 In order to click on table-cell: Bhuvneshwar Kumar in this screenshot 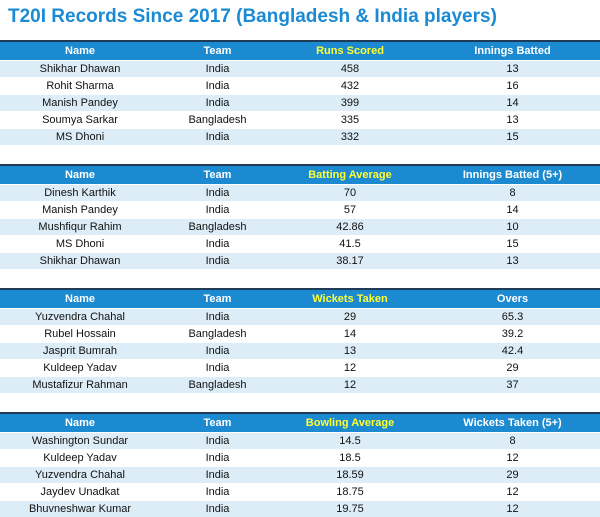, I will do `click(80, 509)`.